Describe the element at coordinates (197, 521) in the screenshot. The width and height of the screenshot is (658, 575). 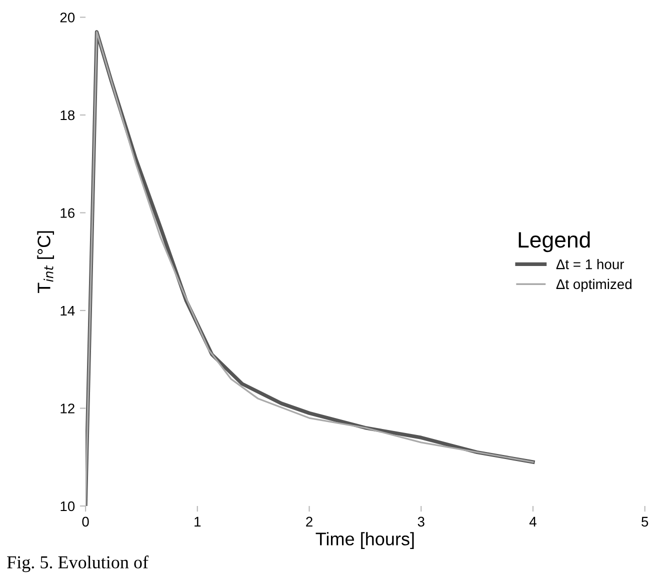
I see `x-tick-label: 1` at that location.